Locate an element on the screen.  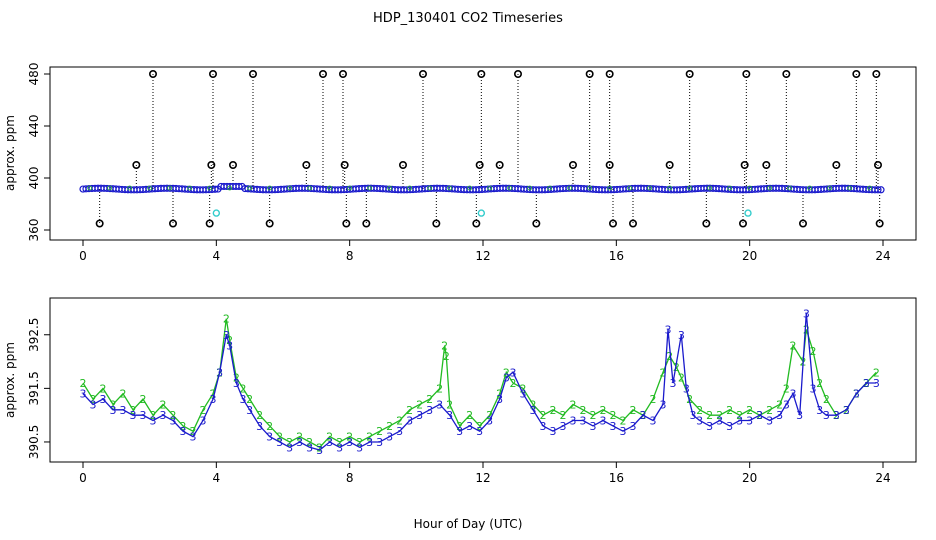
x-tick-label: 8 is located at coordinates (350, 478).